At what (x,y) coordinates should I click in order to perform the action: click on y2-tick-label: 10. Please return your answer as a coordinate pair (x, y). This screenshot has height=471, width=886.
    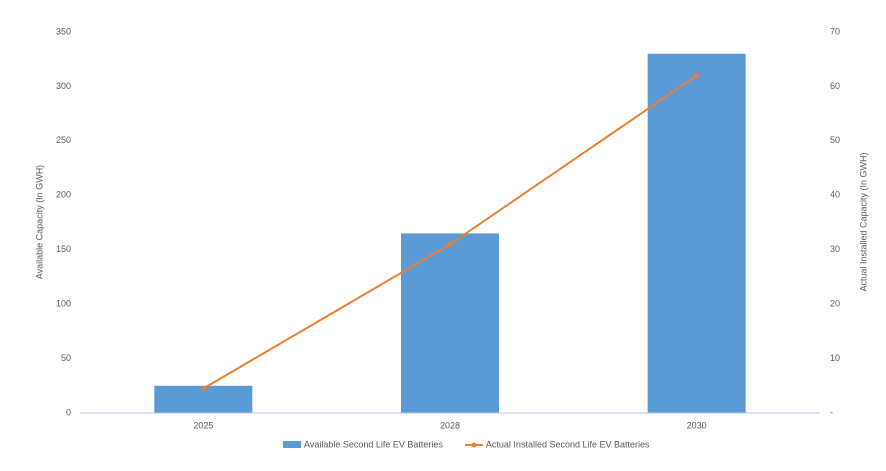
    Looking at the image, I should click on (835, 358).